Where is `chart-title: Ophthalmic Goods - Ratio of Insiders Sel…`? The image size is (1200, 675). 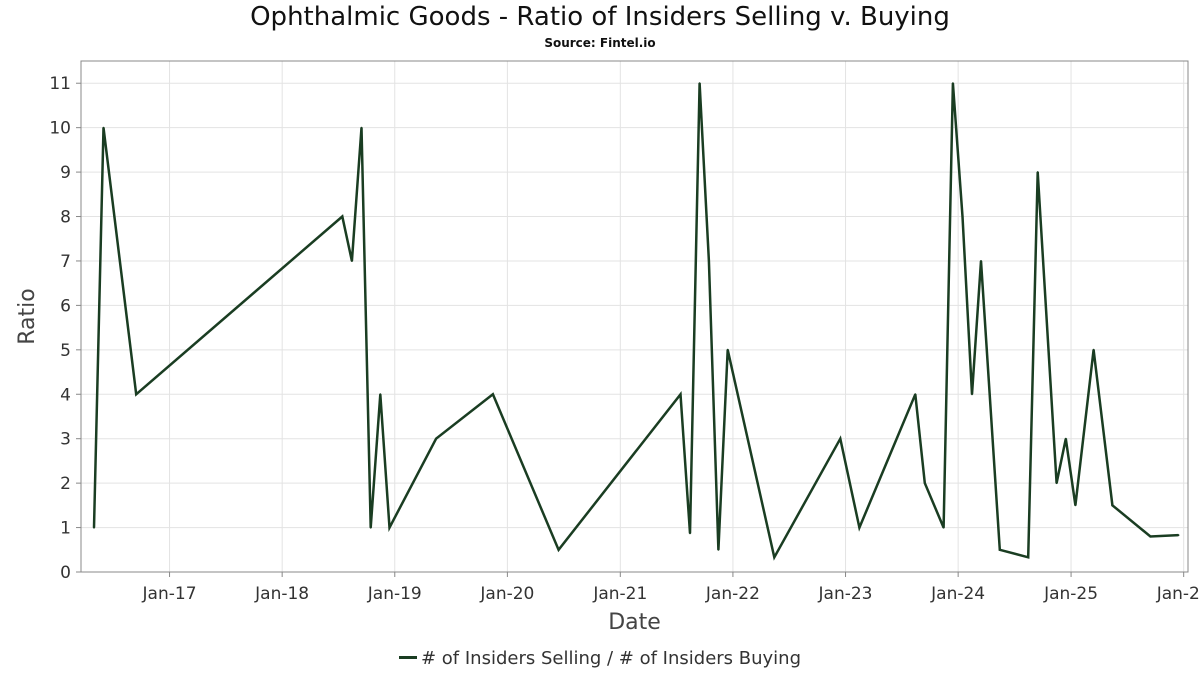
chart-title: Ophthalmic Goods - Ratio of Insiders Sel… is located at coordinates (600, 17).